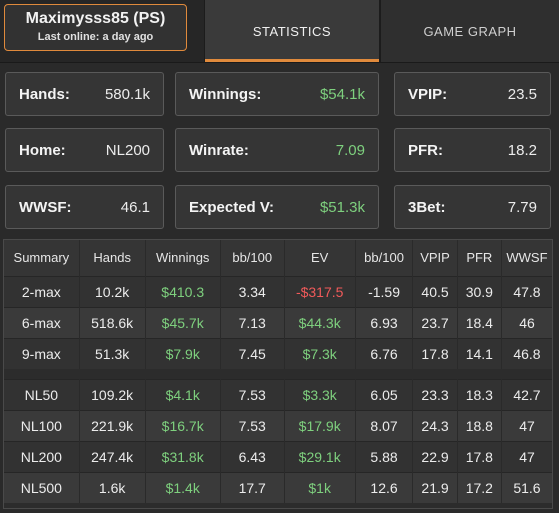  I want to click on table-cell: 22.9, so click(435, 456).